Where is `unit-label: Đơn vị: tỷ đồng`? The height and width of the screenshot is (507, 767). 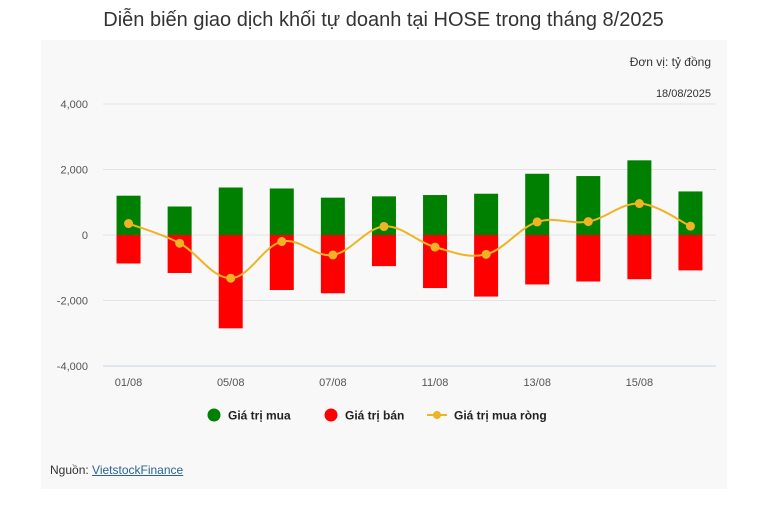
unit-label: Đơn vị: tỷ đồng is located at coordinates (670, 62).